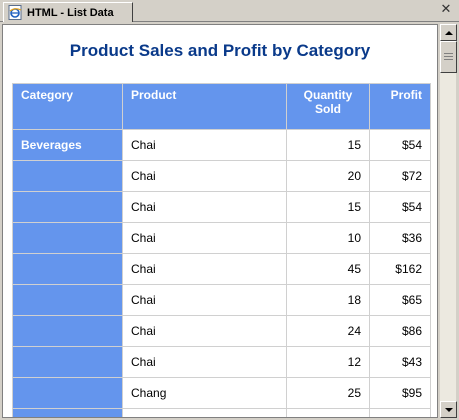  Describe the element at coordinates (328, 331) in the screenshot. I see `cell-quantity: 24` at that location.